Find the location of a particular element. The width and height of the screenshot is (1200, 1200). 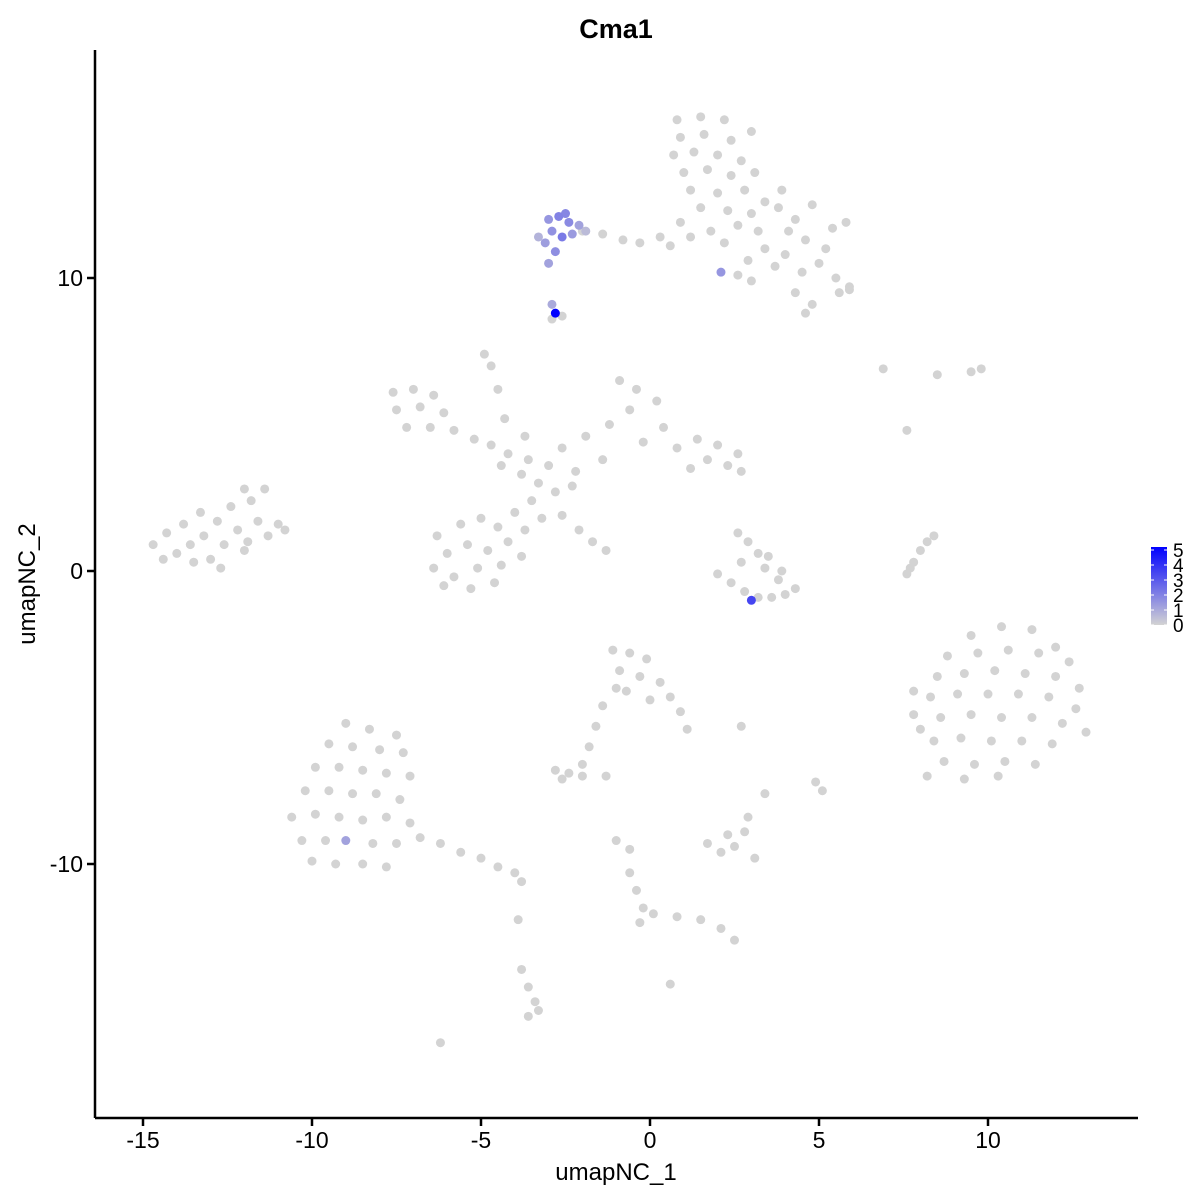

x-tick-label: -15 is located at coordinates (142, 1140).